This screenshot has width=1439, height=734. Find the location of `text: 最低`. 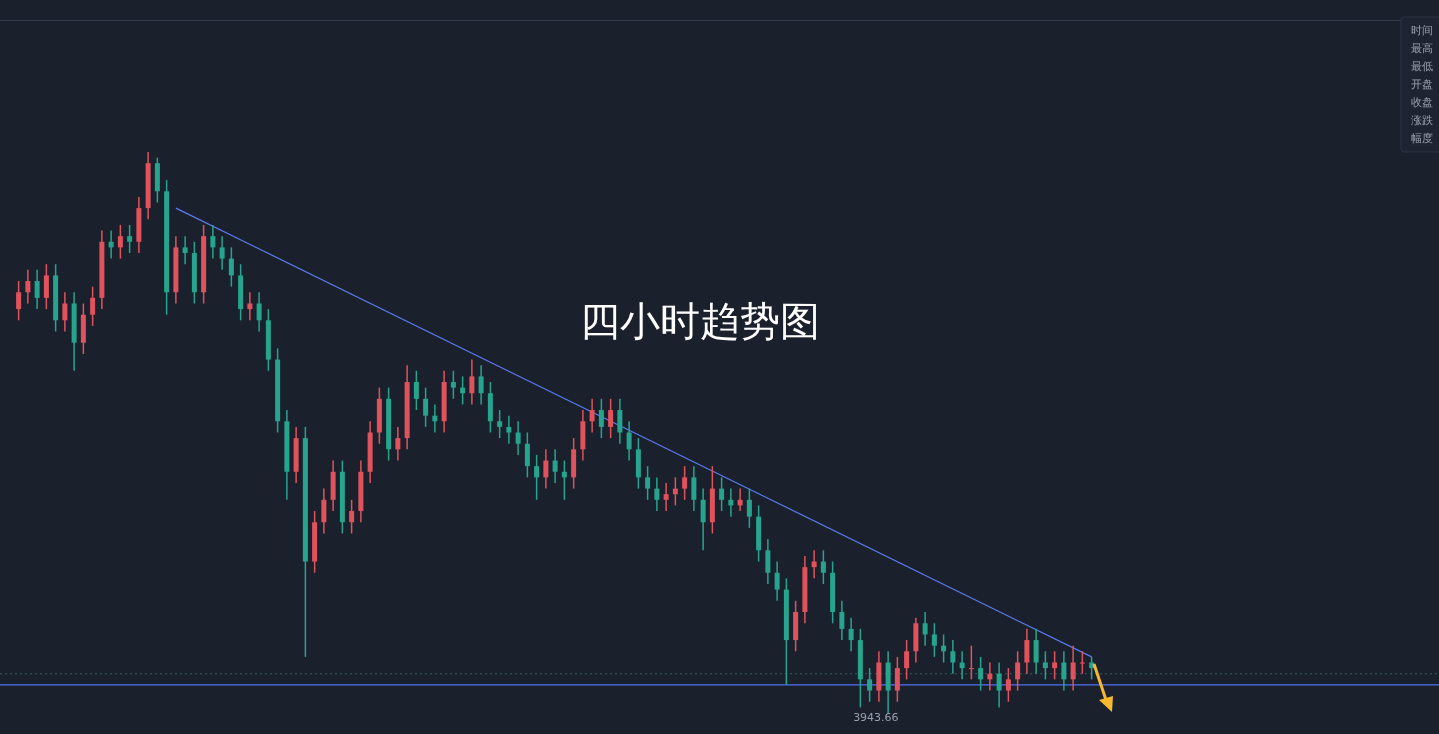

text: 最低 is located at coordinates (1422, 66).